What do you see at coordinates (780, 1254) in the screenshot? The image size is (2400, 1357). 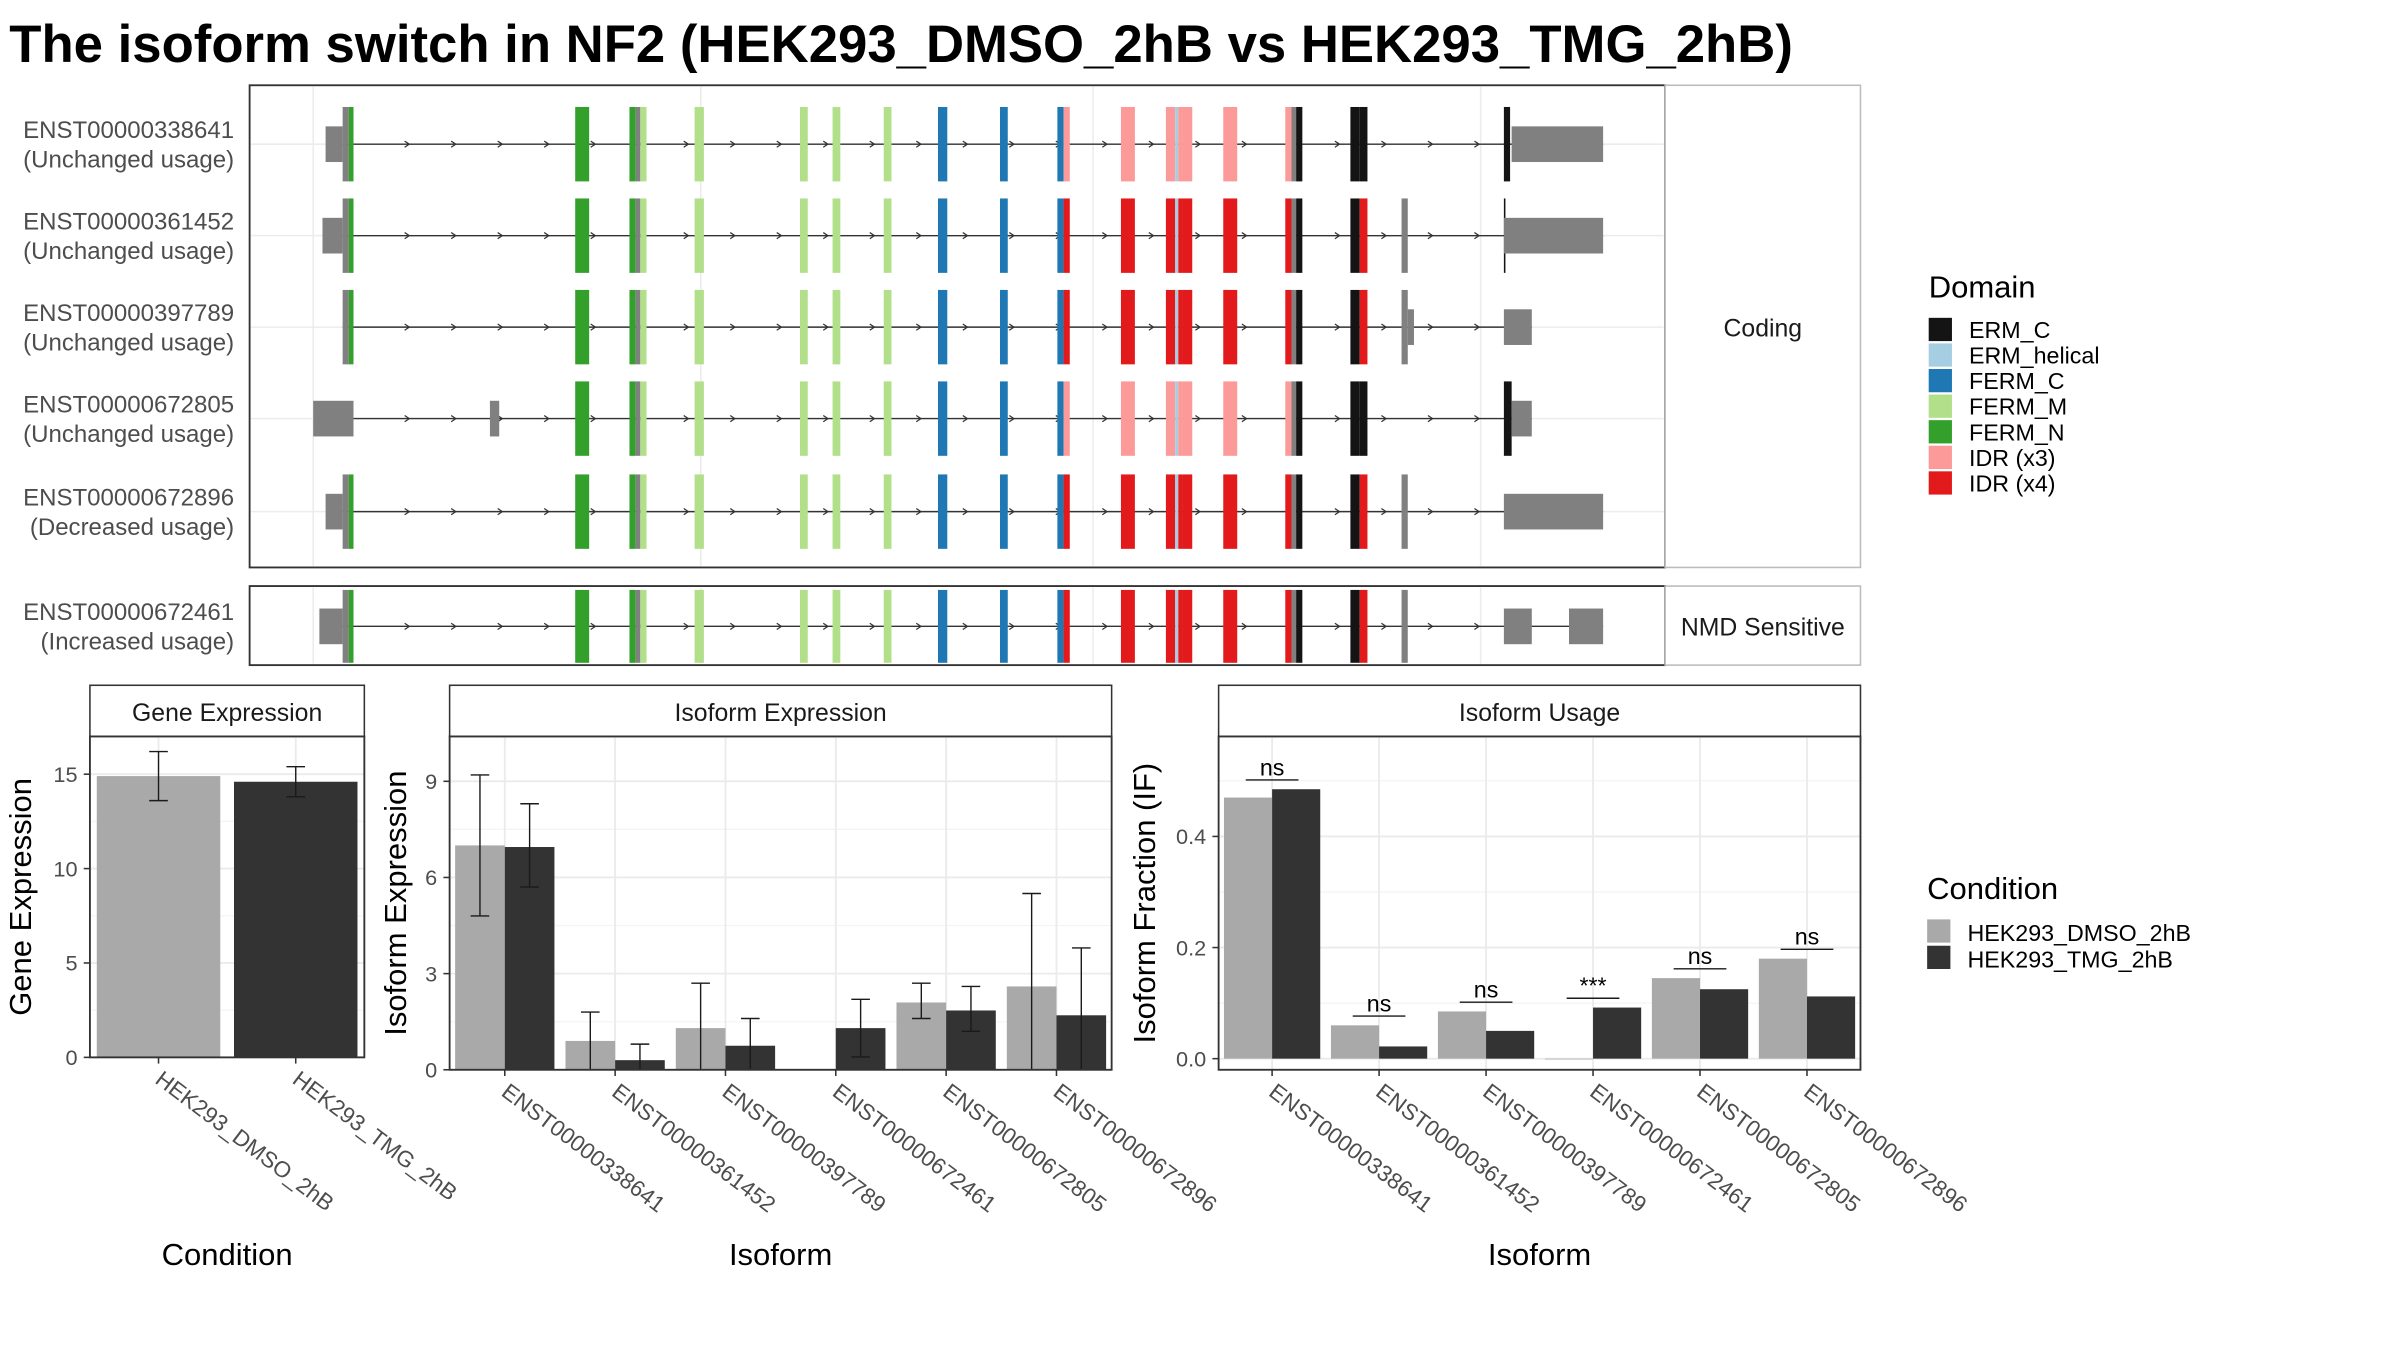 I see `x-axis-title: Isoform` at bounding box center [780, 1254].